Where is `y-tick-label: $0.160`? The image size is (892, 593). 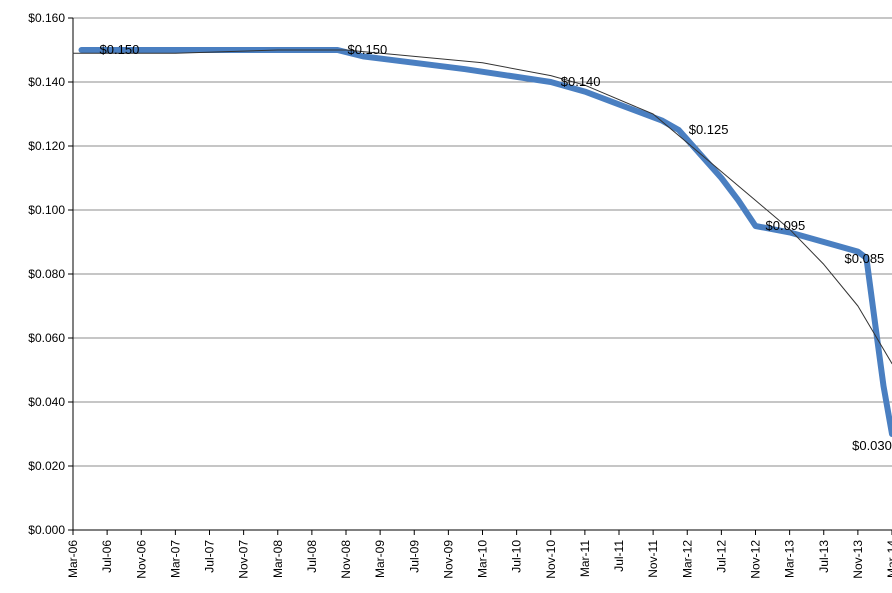 y-tick-label: $0.160 is located at coordinates (46, 18).